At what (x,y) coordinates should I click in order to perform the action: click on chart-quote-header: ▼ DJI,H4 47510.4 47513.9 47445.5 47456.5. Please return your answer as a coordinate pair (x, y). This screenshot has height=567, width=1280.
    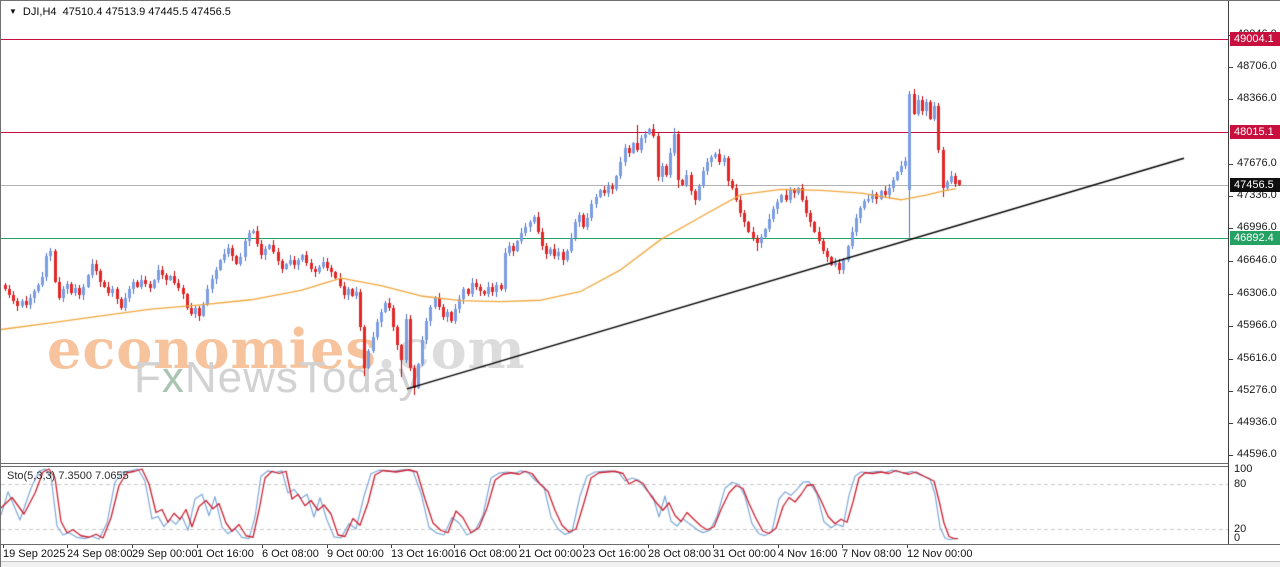
    Looking at the image, I should click on (120, 12).